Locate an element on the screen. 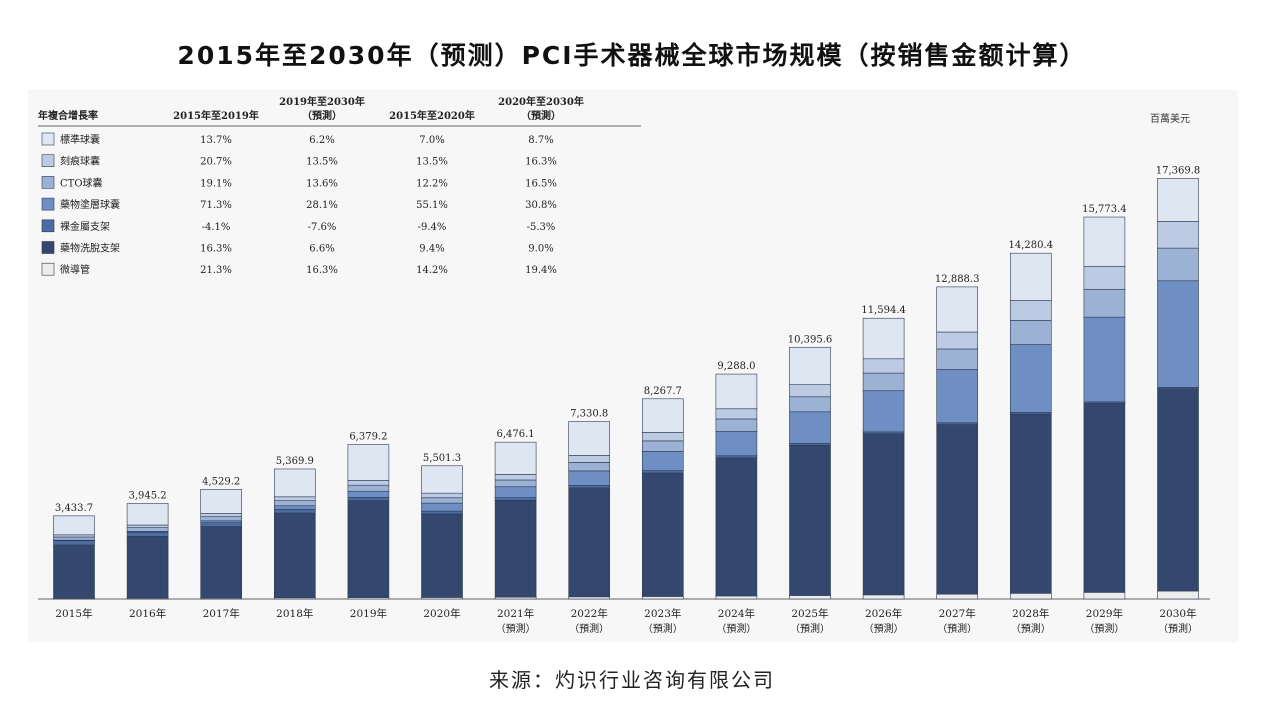  table-header-2: 2019年至2030年 is located at coordinates (322, 101).